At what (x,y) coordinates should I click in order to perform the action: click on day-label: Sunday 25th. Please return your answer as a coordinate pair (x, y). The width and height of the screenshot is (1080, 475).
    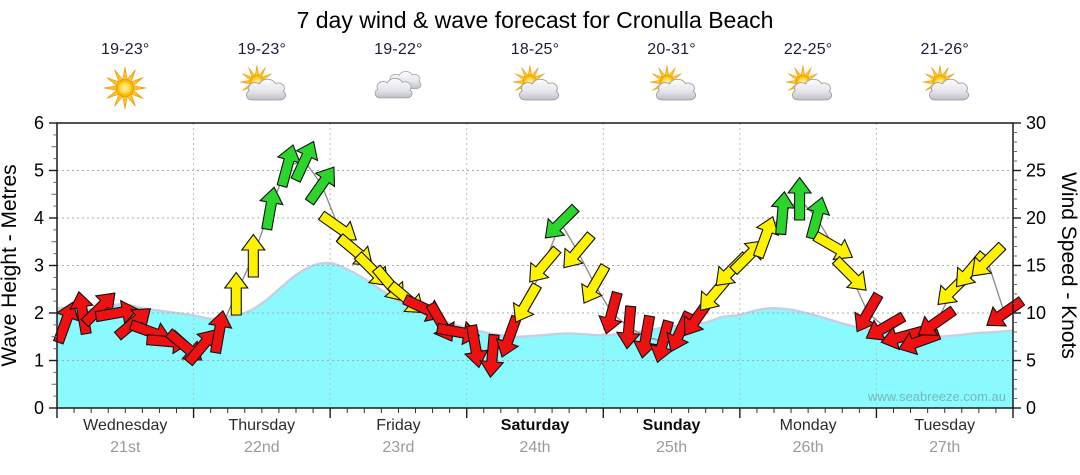
    Looking at the image, I should click on (672, 437).